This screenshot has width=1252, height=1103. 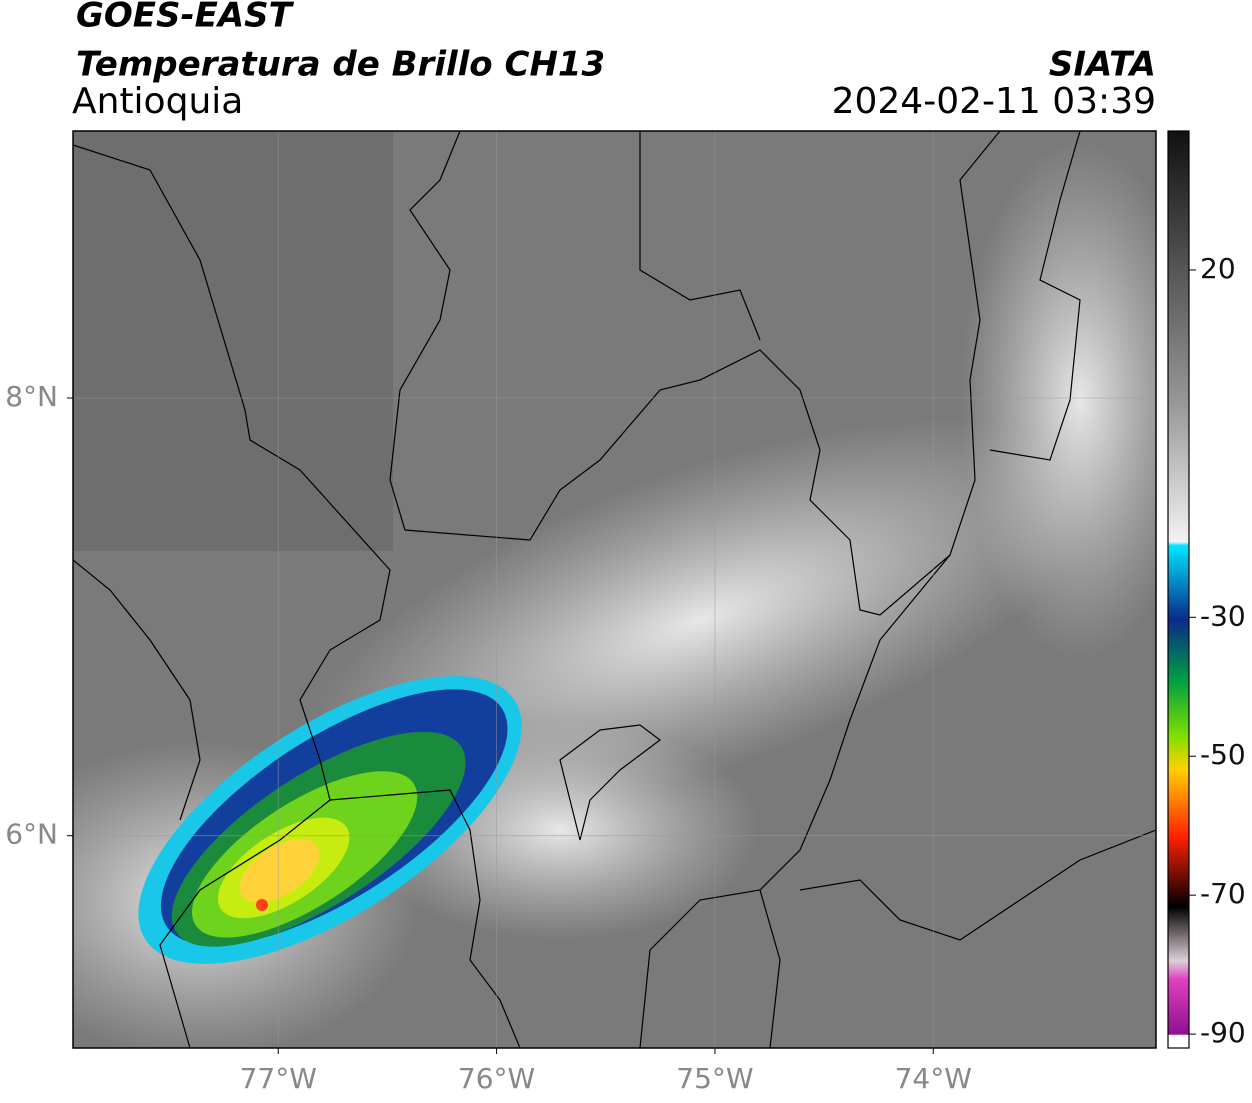 I want to click on x-tick-label: 75°W, so click(x=714, y=1078).